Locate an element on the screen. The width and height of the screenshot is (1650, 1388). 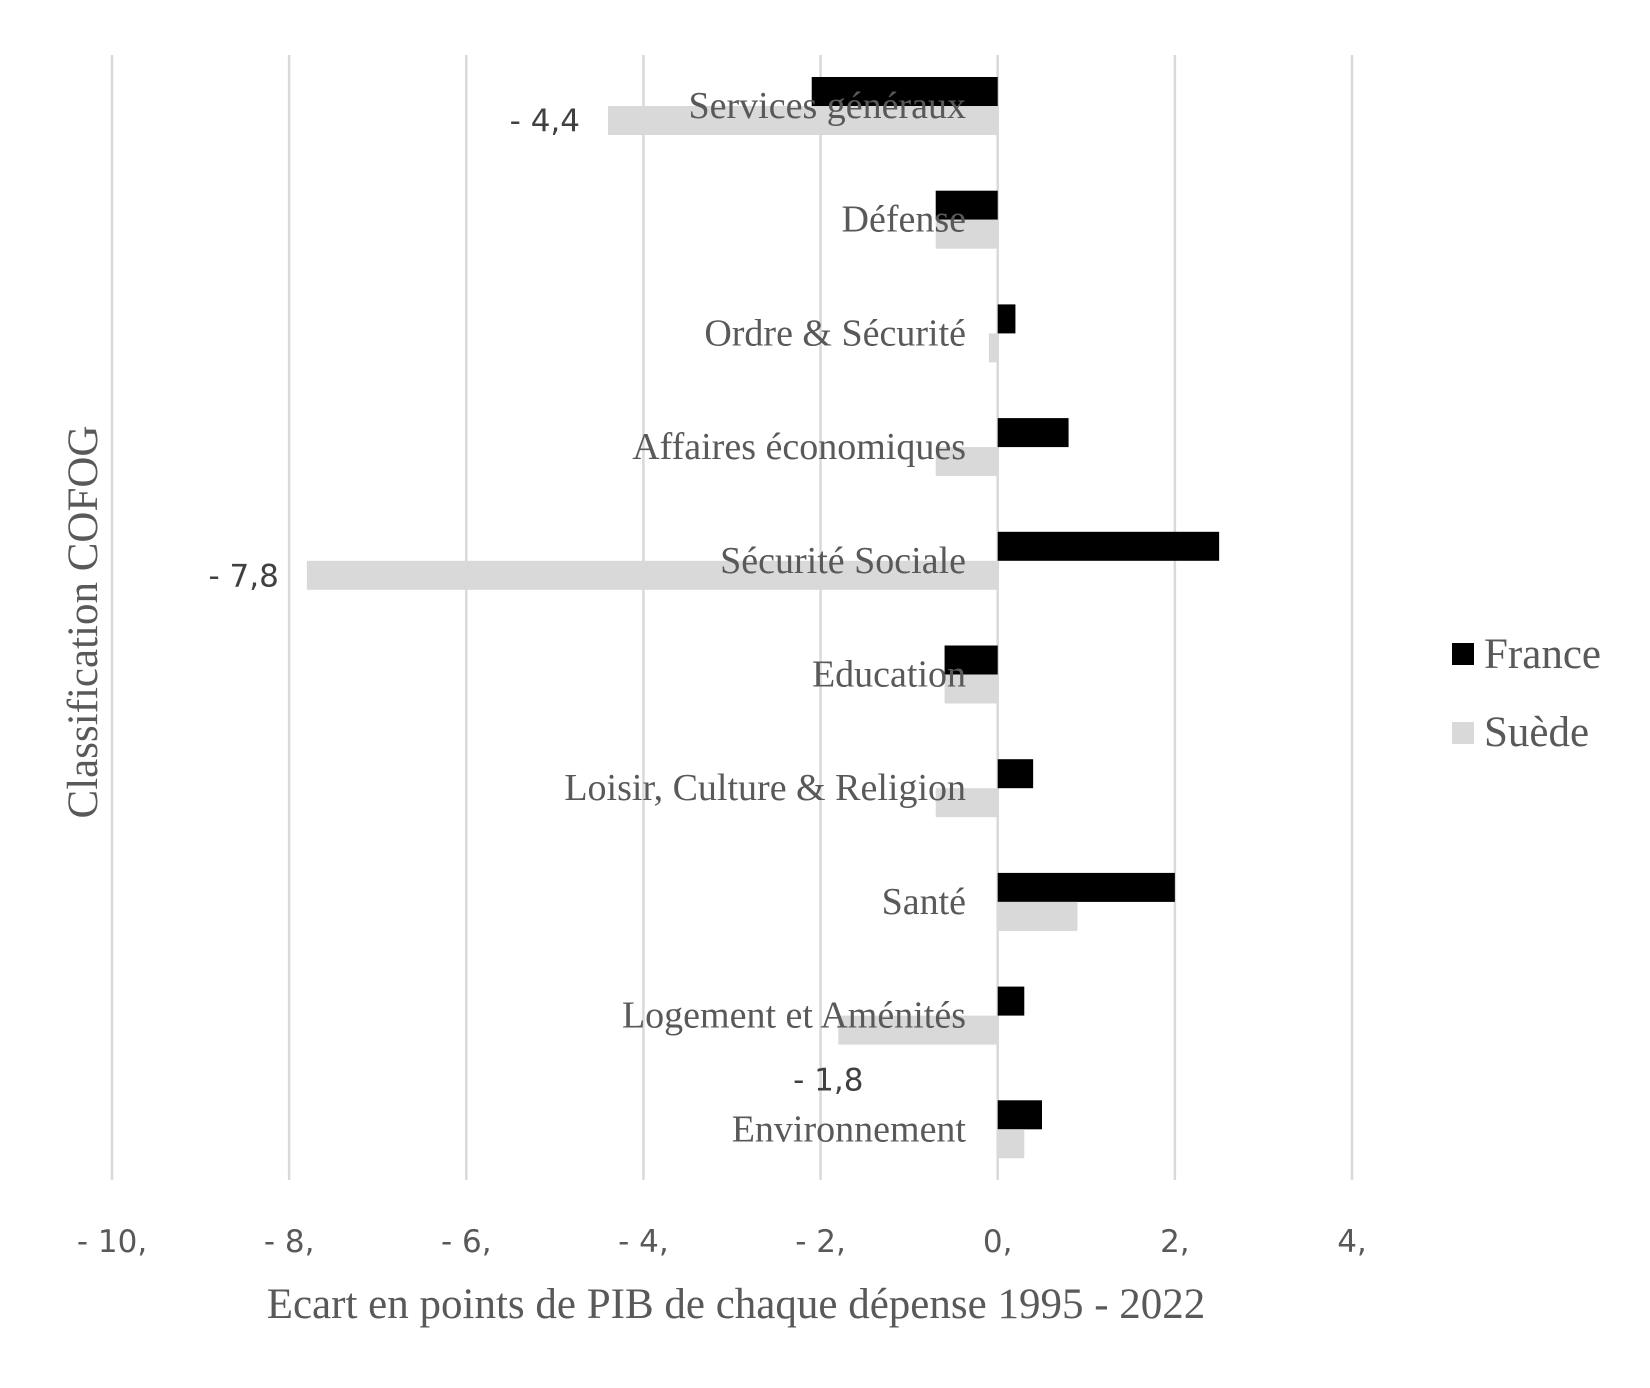
legend-label-suede: Suède is located at coordinates (1536, 732).